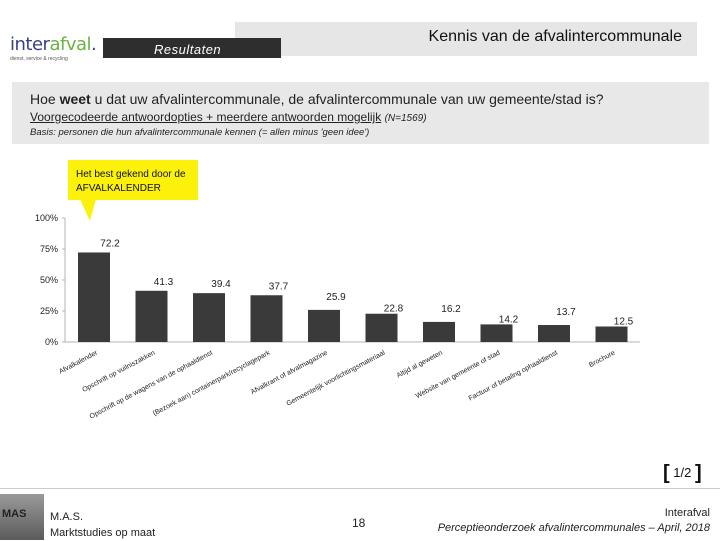 The width and height of the screenshot is (720, 541). I want to click on value-label: 39.4, so click(221, 284).